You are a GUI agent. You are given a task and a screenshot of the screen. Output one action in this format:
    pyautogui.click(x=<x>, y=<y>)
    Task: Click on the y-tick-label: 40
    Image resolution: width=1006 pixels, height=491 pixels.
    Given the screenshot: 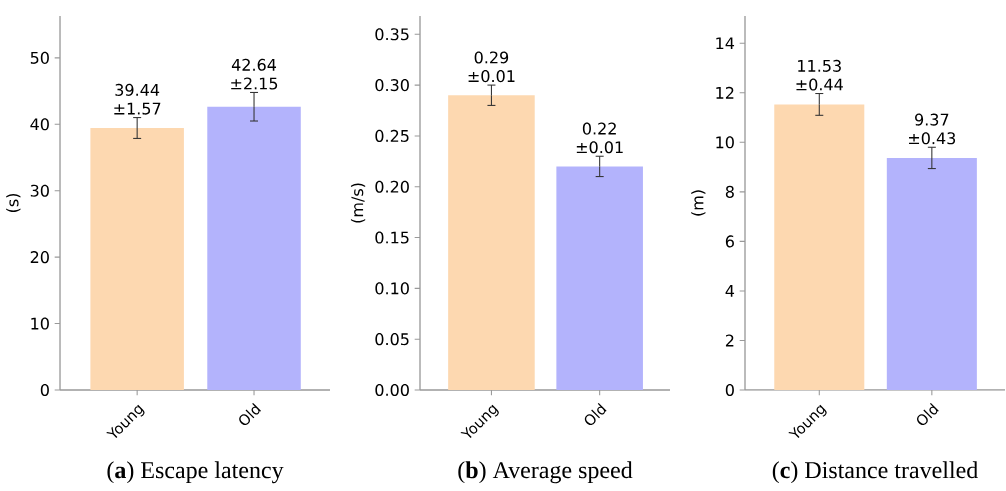 What is the action you would take?
    pyautogui.click(x=39, y=124)
    